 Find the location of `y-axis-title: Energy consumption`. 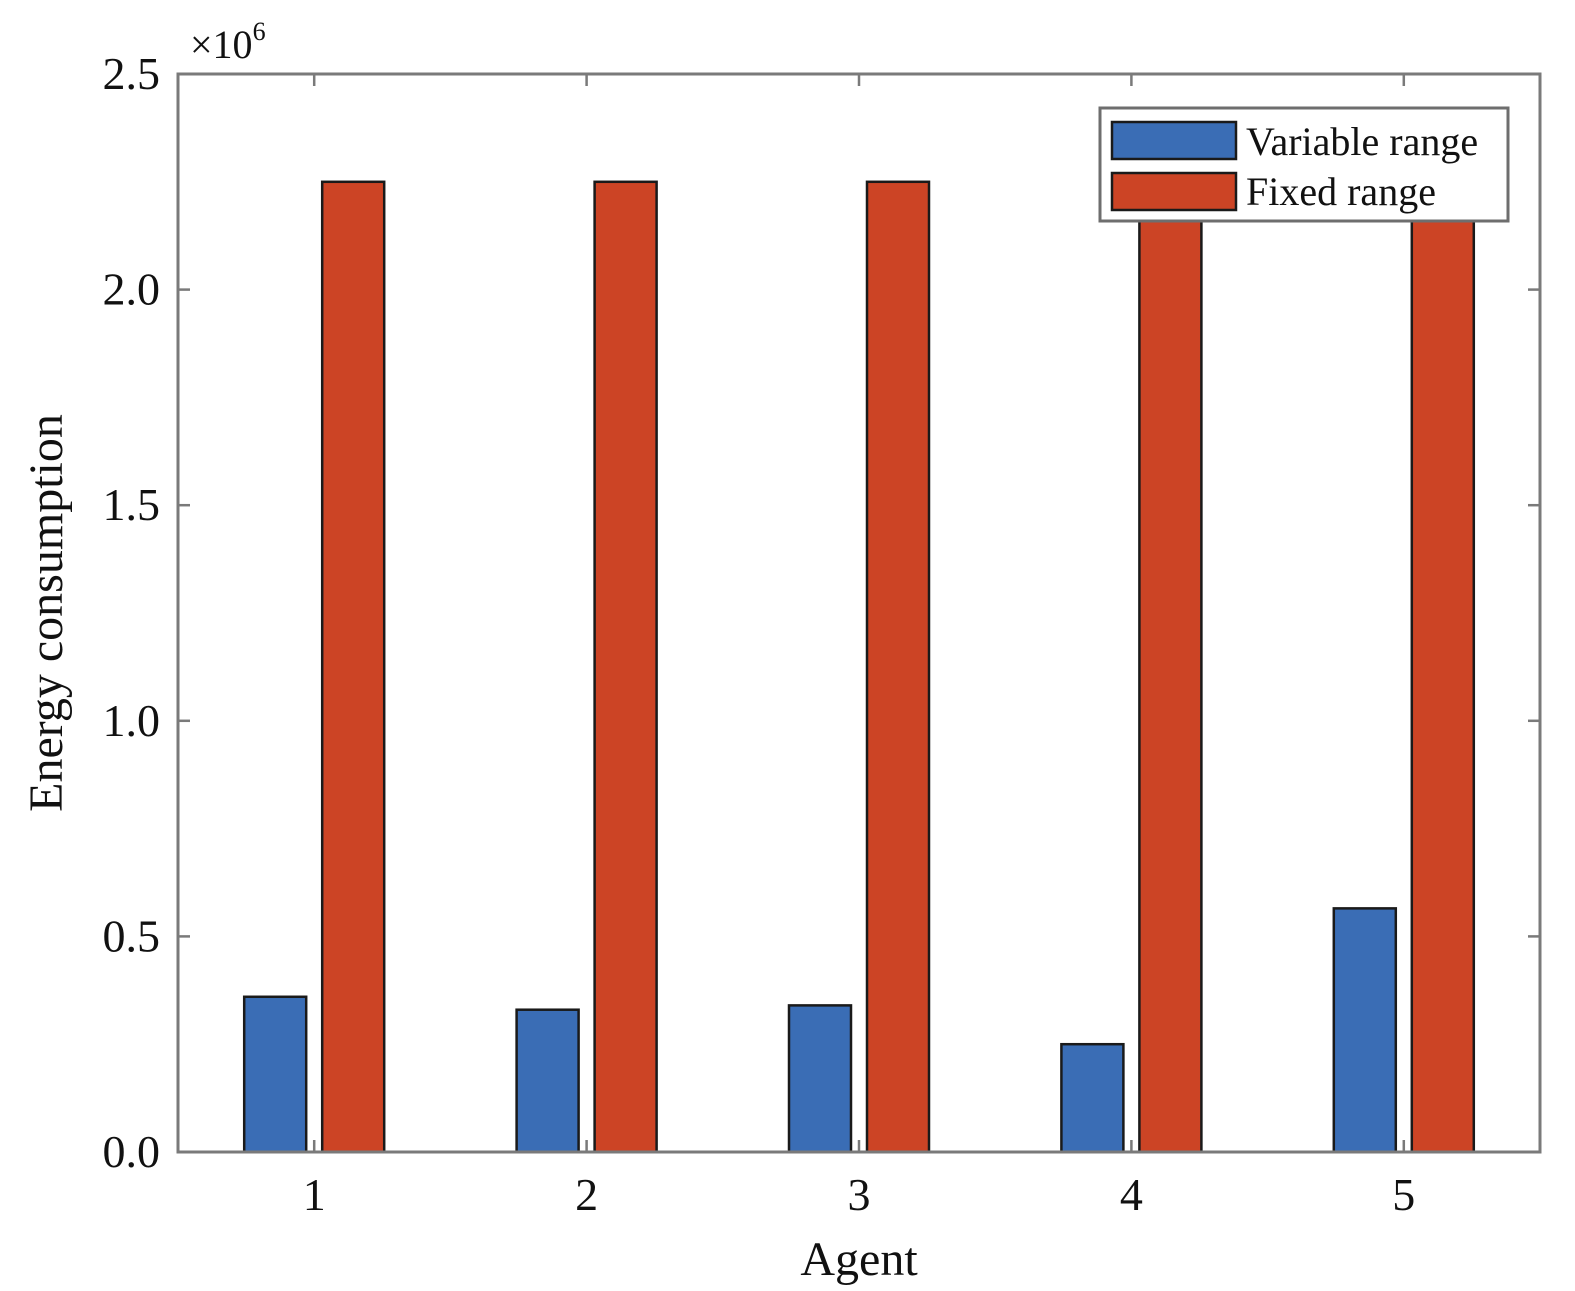

y-axis-title: Energy consumption is located at coordinates (46, 613).